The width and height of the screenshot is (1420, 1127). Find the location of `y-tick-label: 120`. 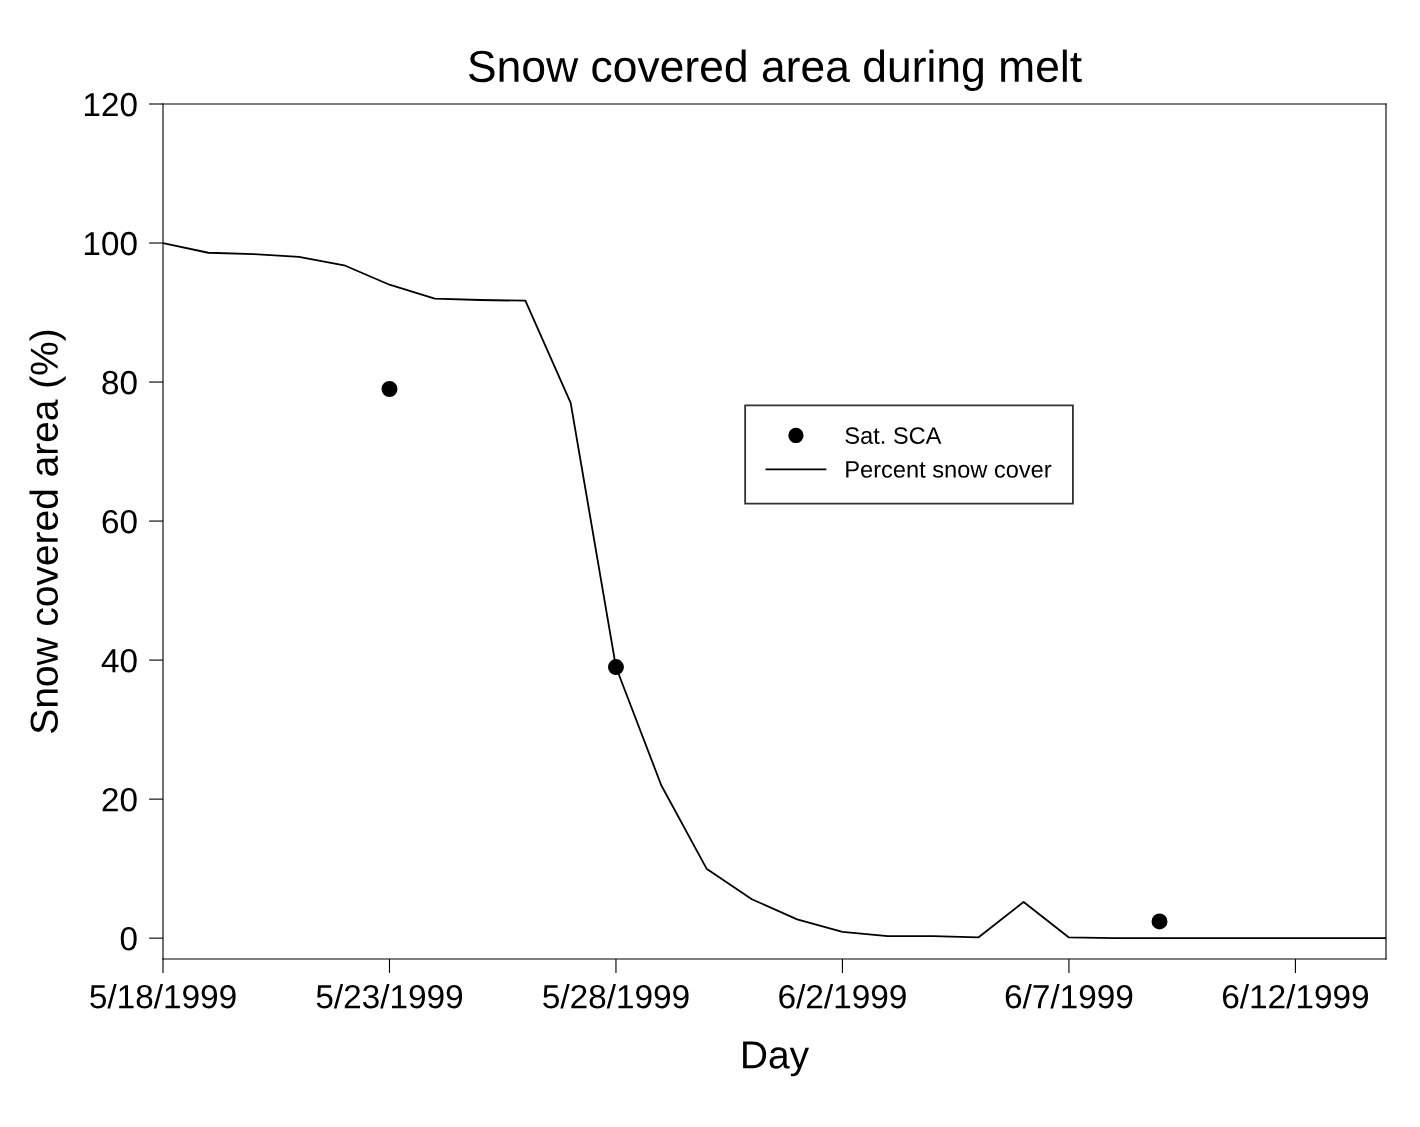

y-tick-label: 120 is located at coordinates (110, 104).